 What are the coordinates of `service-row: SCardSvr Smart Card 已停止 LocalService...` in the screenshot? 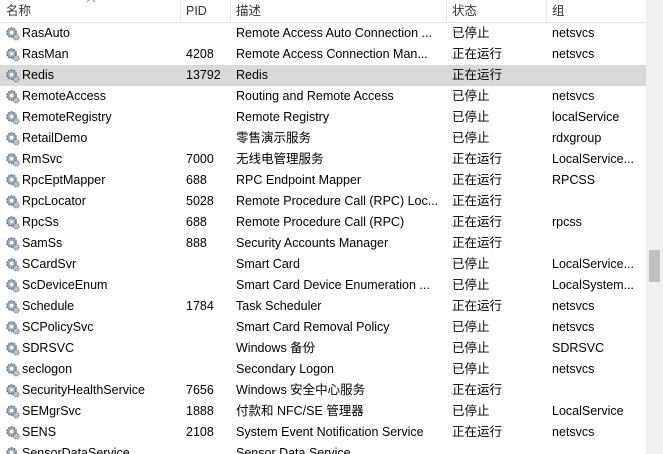 It's located at (323, 264).